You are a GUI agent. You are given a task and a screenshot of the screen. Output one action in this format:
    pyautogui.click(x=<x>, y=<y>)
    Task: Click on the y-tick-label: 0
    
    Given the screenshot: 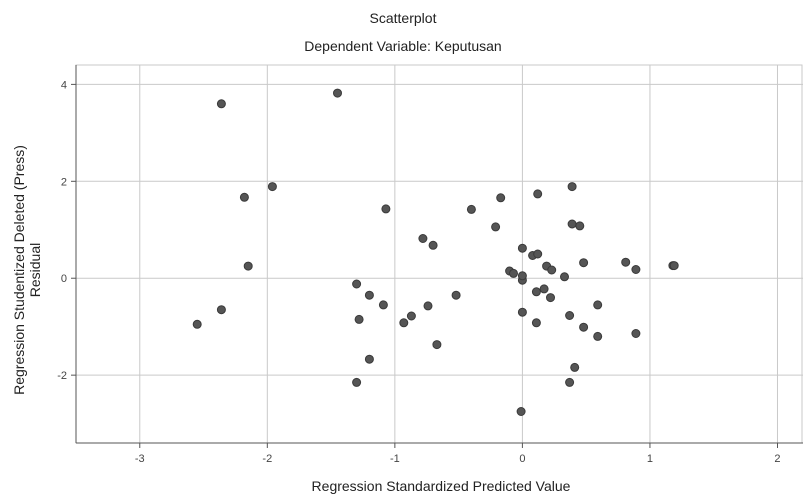 What is the action you would take?
    pyautogui.click(x=64, y=279)
    